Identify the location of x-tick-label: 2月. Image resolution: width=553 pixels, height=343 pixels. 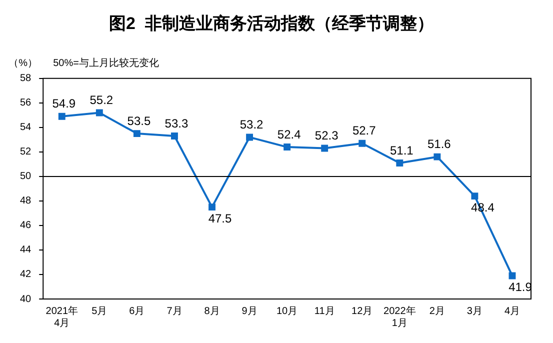
(437, 311).